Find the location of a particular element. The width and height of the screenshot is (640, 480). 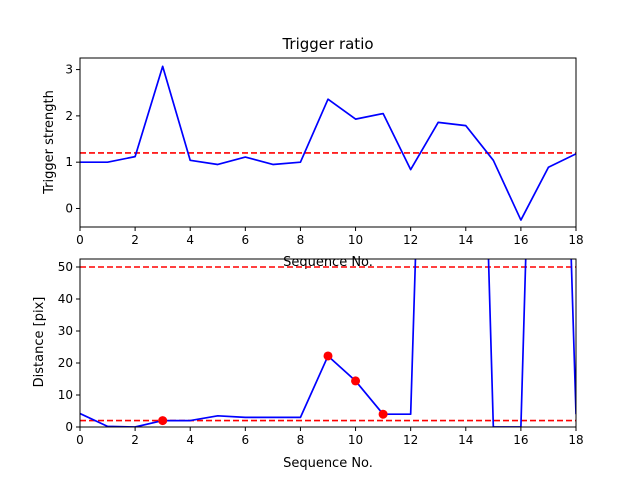

bottom-x-tick-label: 8 is located at coordinates (301, 440).